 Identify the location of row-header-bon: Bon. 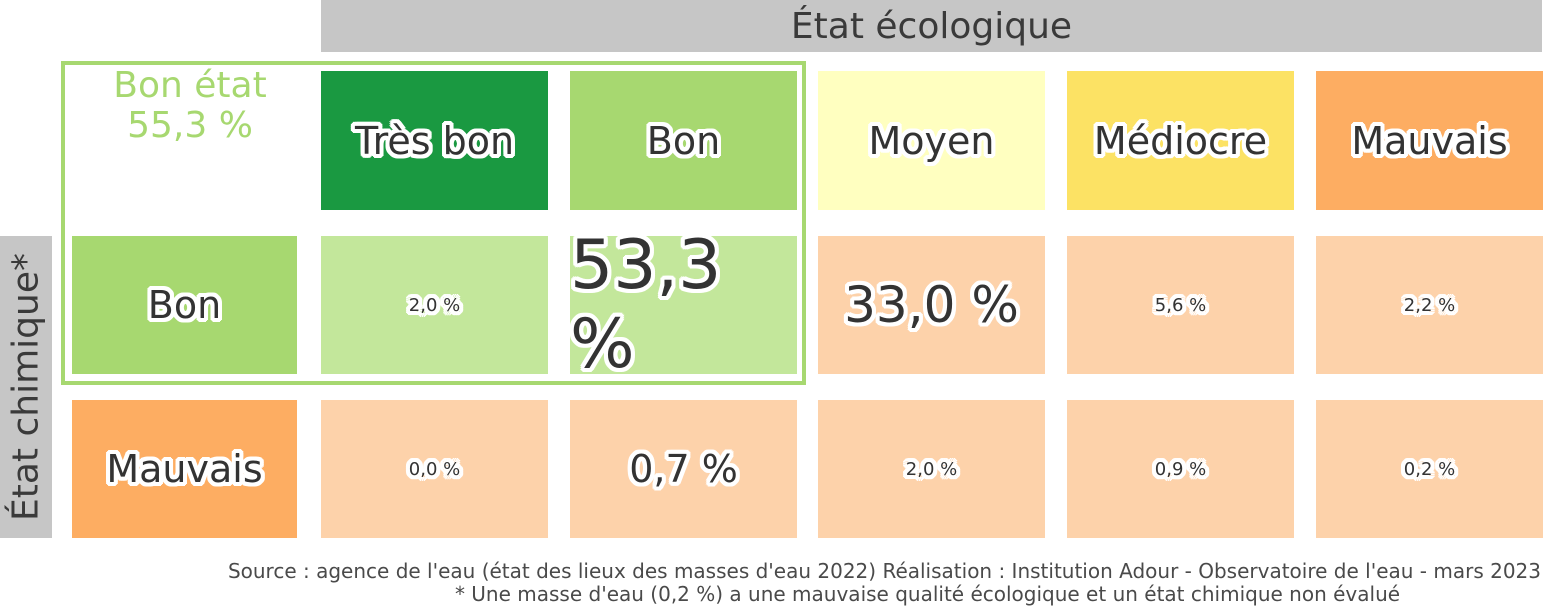
(184, 305).